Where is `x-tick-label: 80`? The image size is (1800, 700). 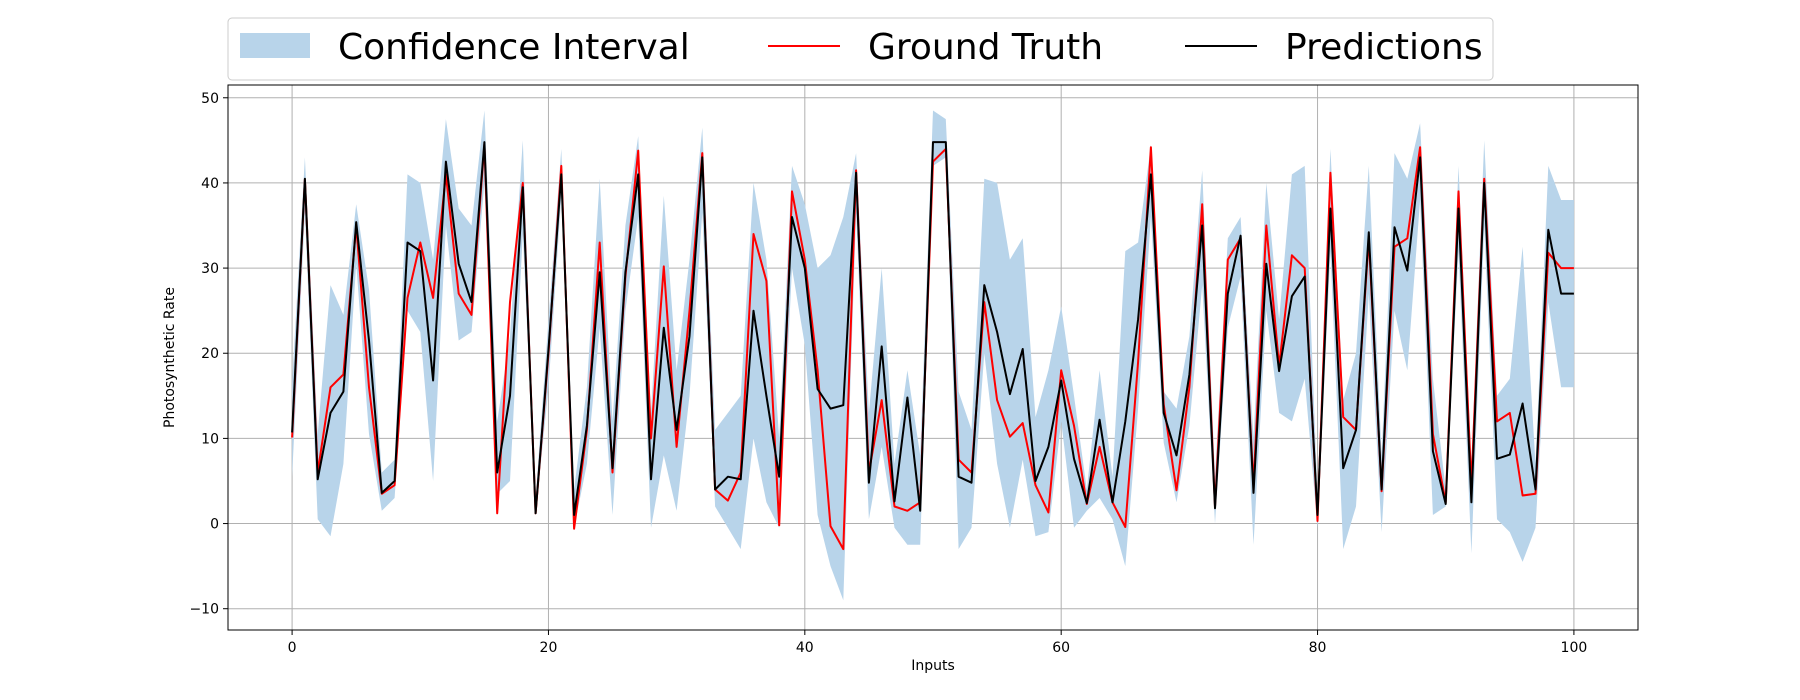
x-tick-label: 80 is located at coordinates (1318, 648).